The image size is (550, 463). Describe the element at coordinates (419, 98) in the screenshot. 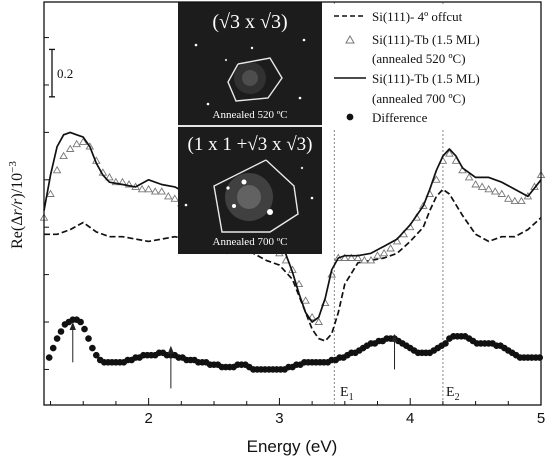

I see `legend-label-secondary: (annealed 700 ºC)` at that location.